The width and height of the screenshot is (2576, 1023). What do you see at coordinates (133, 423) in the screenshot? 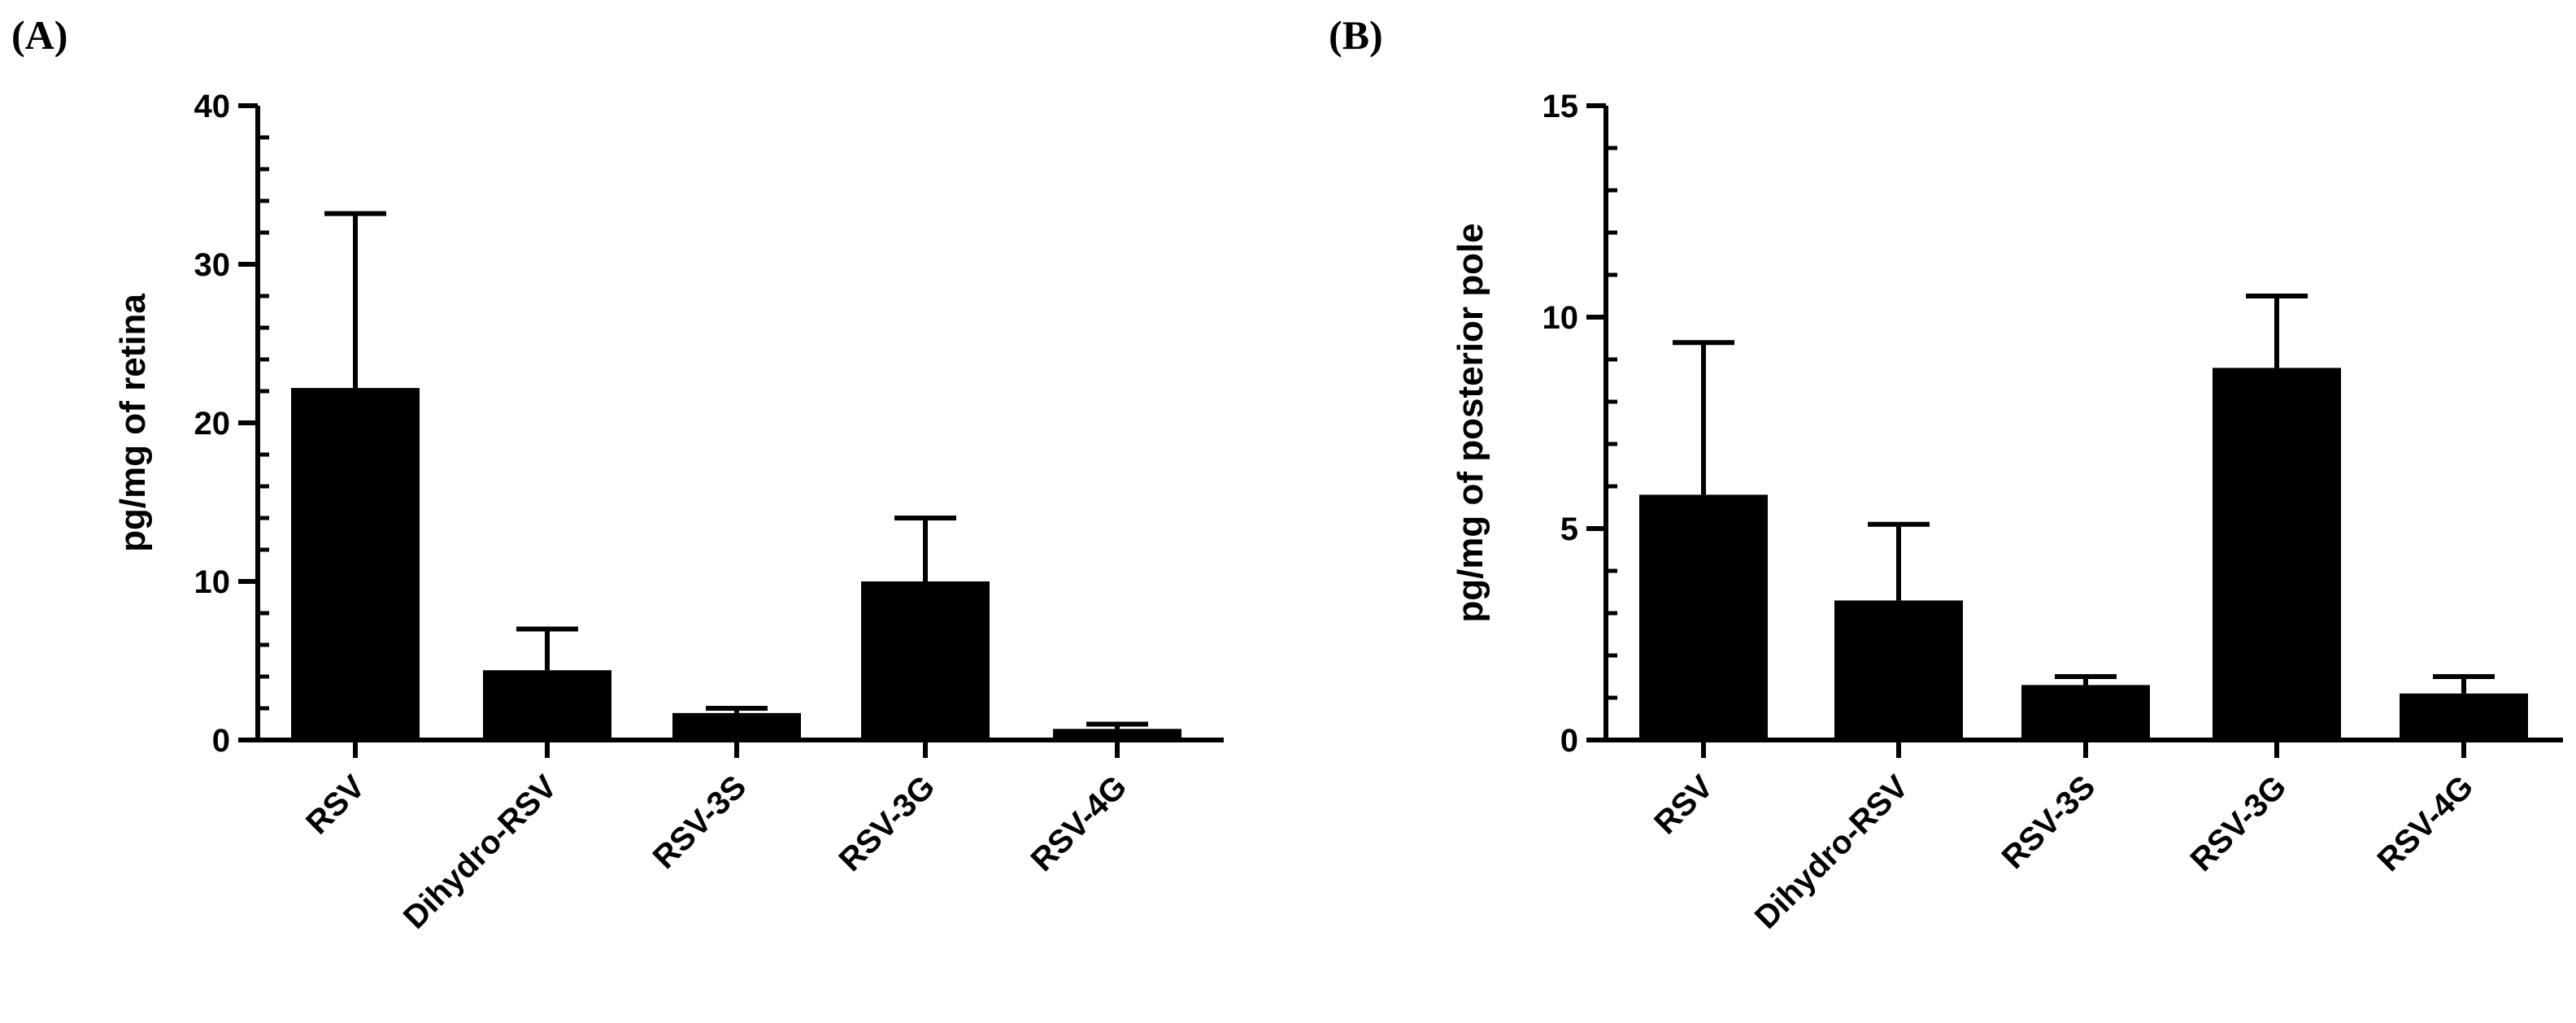
I see `y-axis-title: pg/mg of retina` at bounding box center [133, 423].